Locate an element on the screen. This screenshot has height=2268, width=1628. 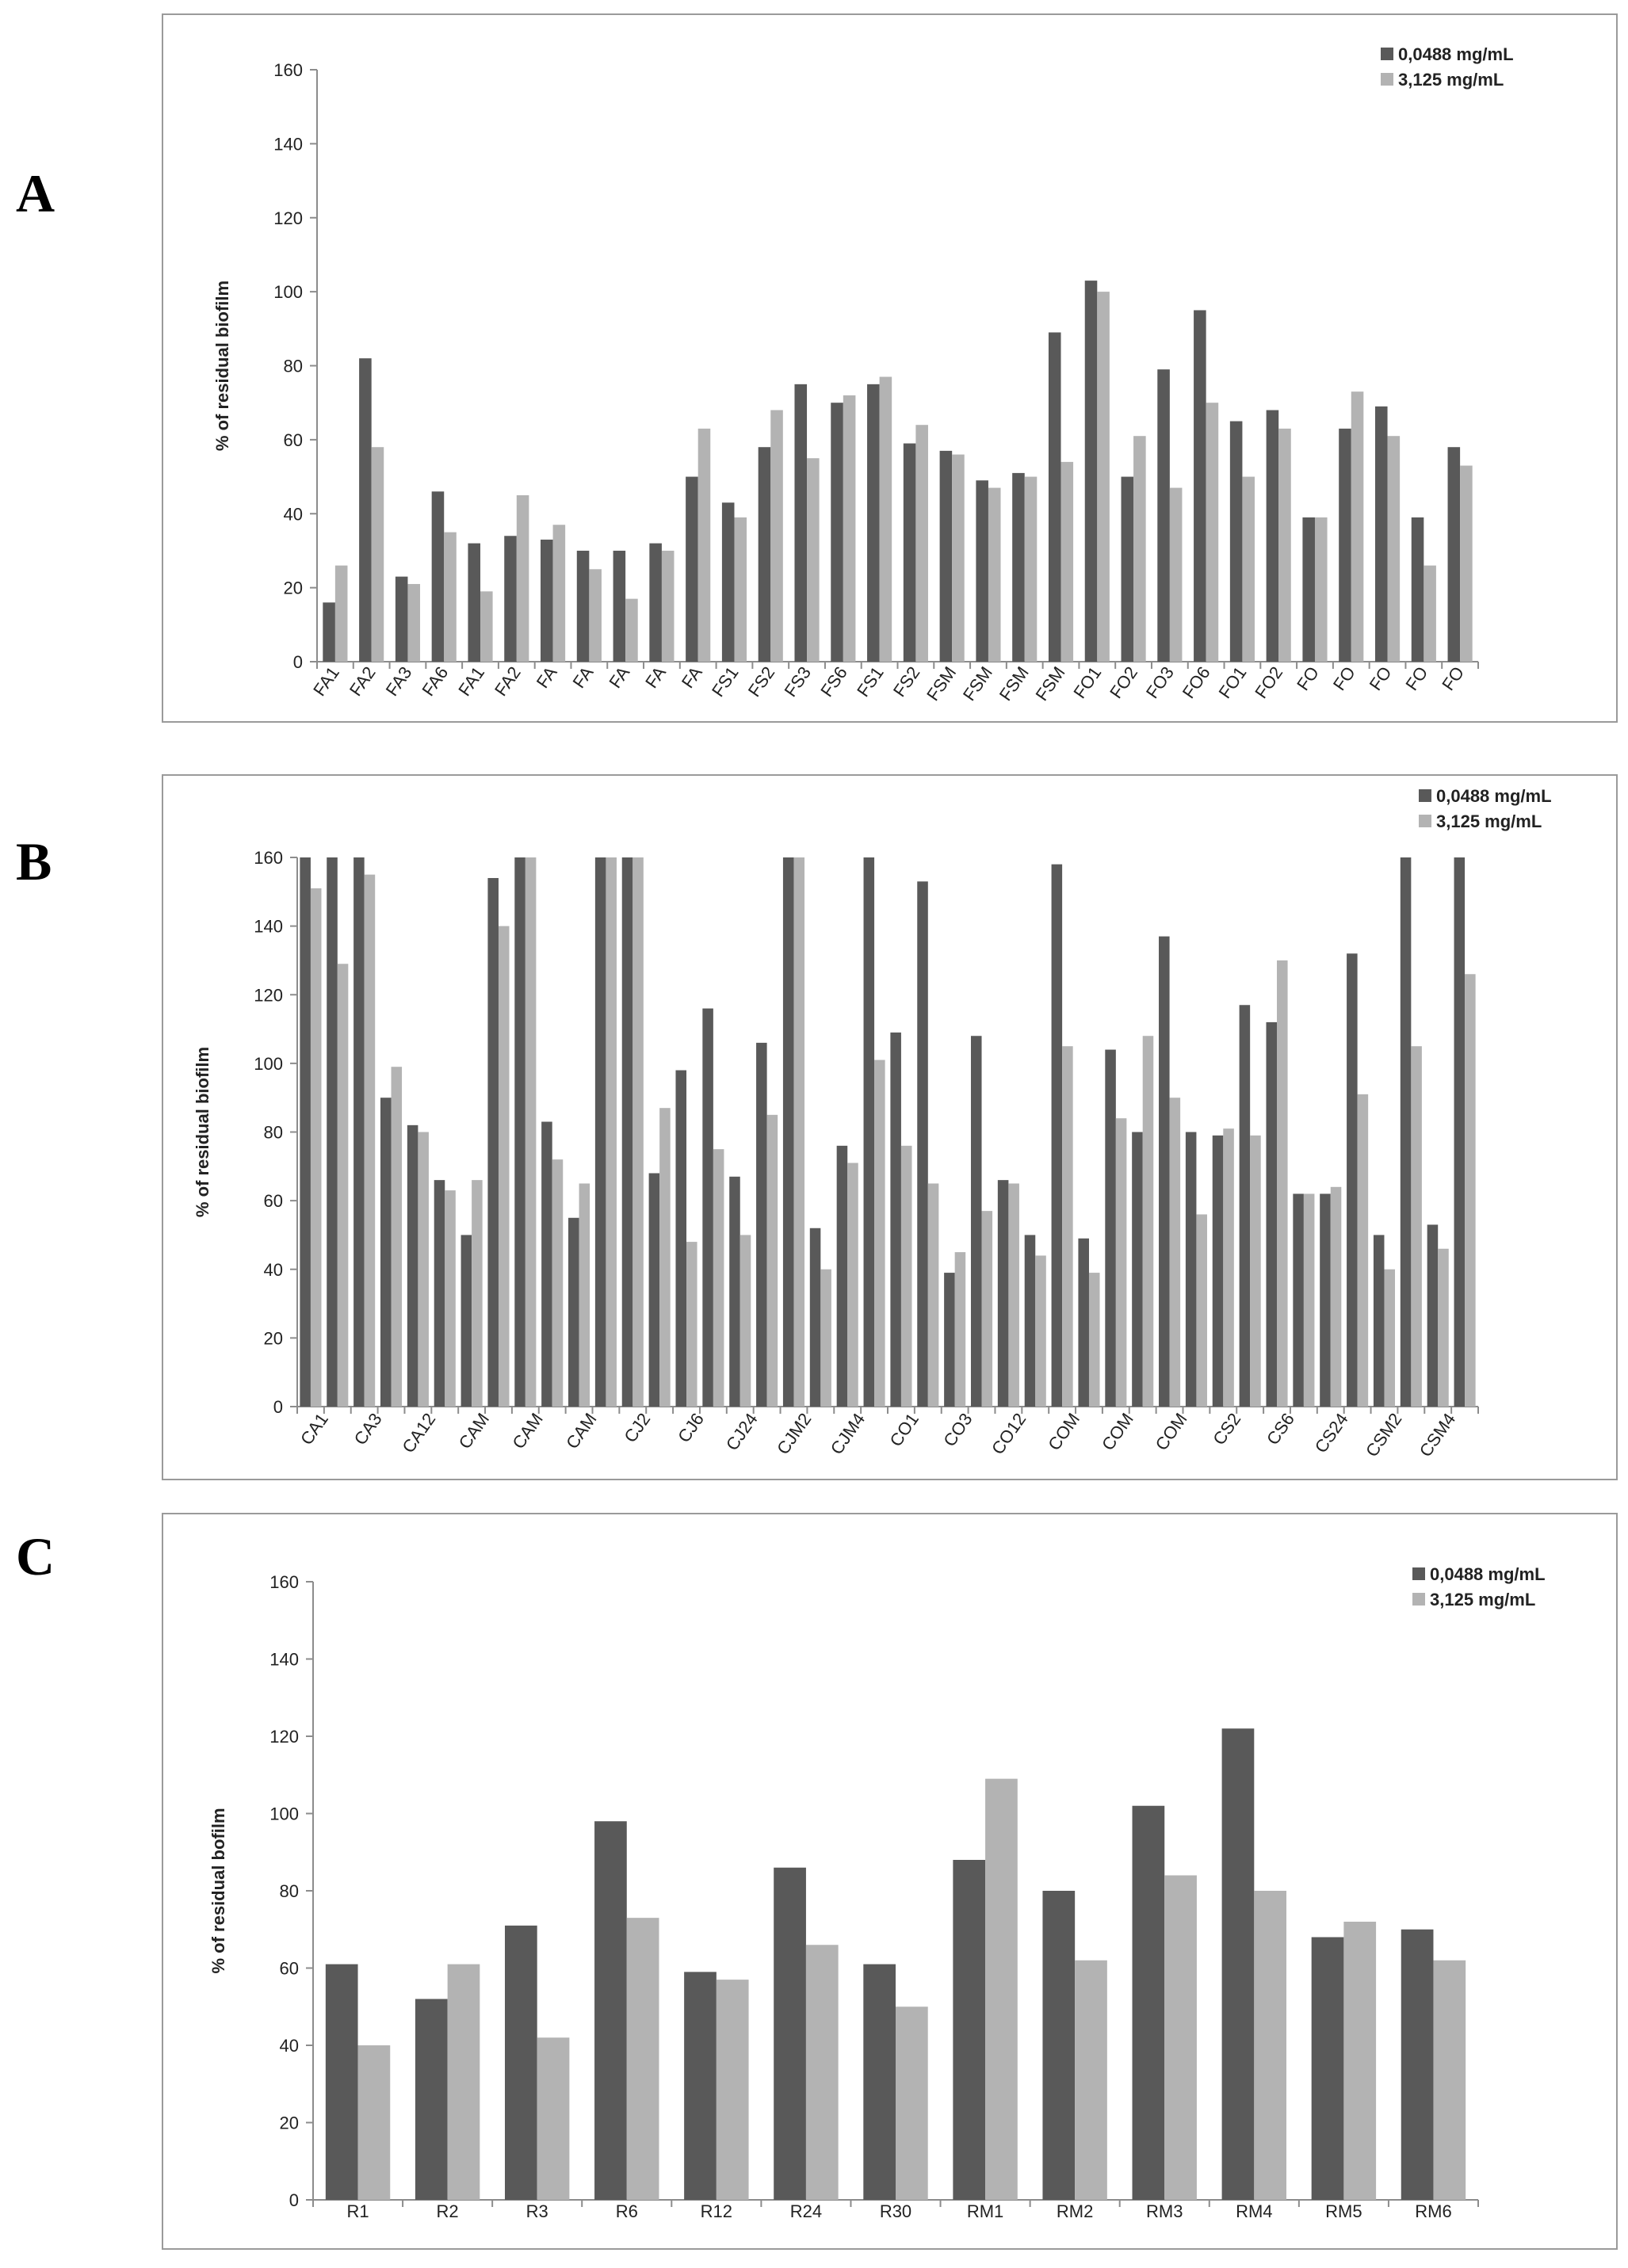
legend-label-2: 3,125 mg/mL is located at coordinates (1482, 1599).